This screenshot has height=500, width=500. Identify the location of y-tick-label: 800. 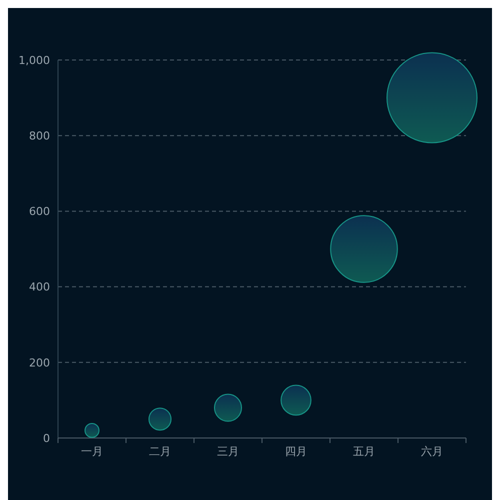
(39, 135).